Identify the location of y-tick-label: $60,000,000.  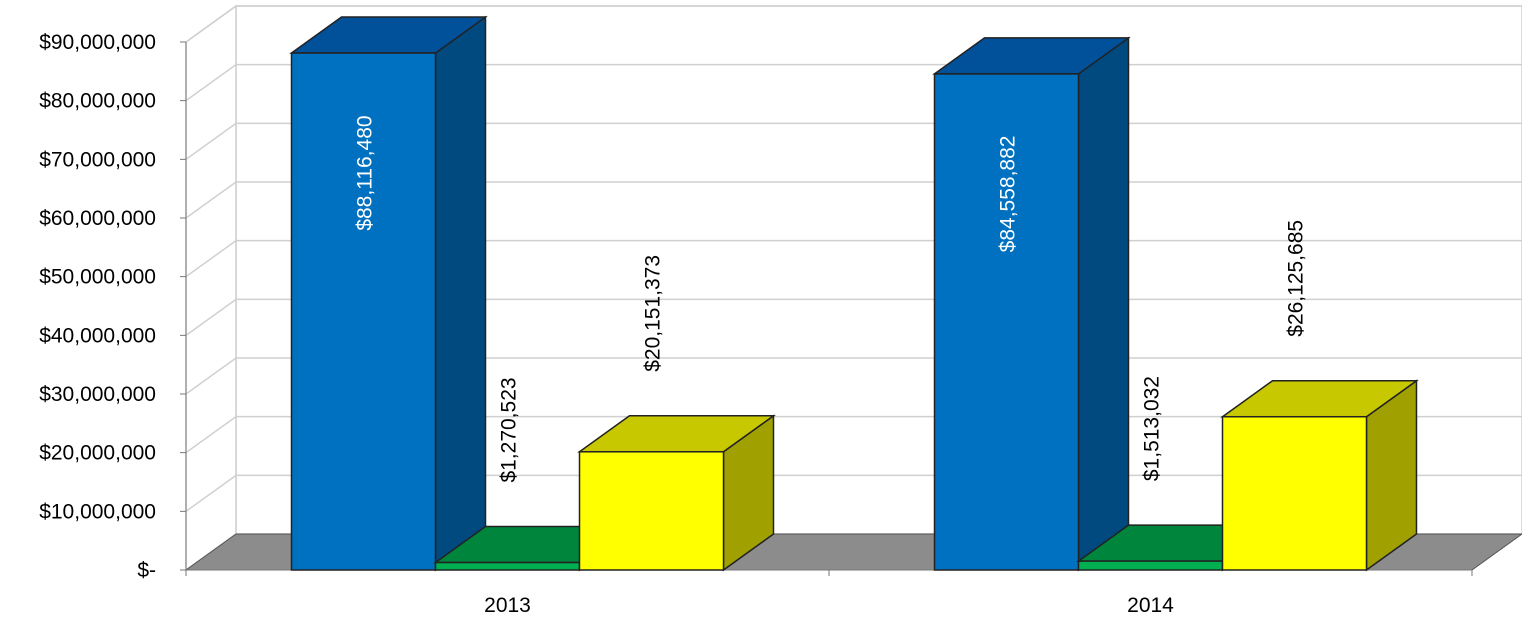
(97, 218).